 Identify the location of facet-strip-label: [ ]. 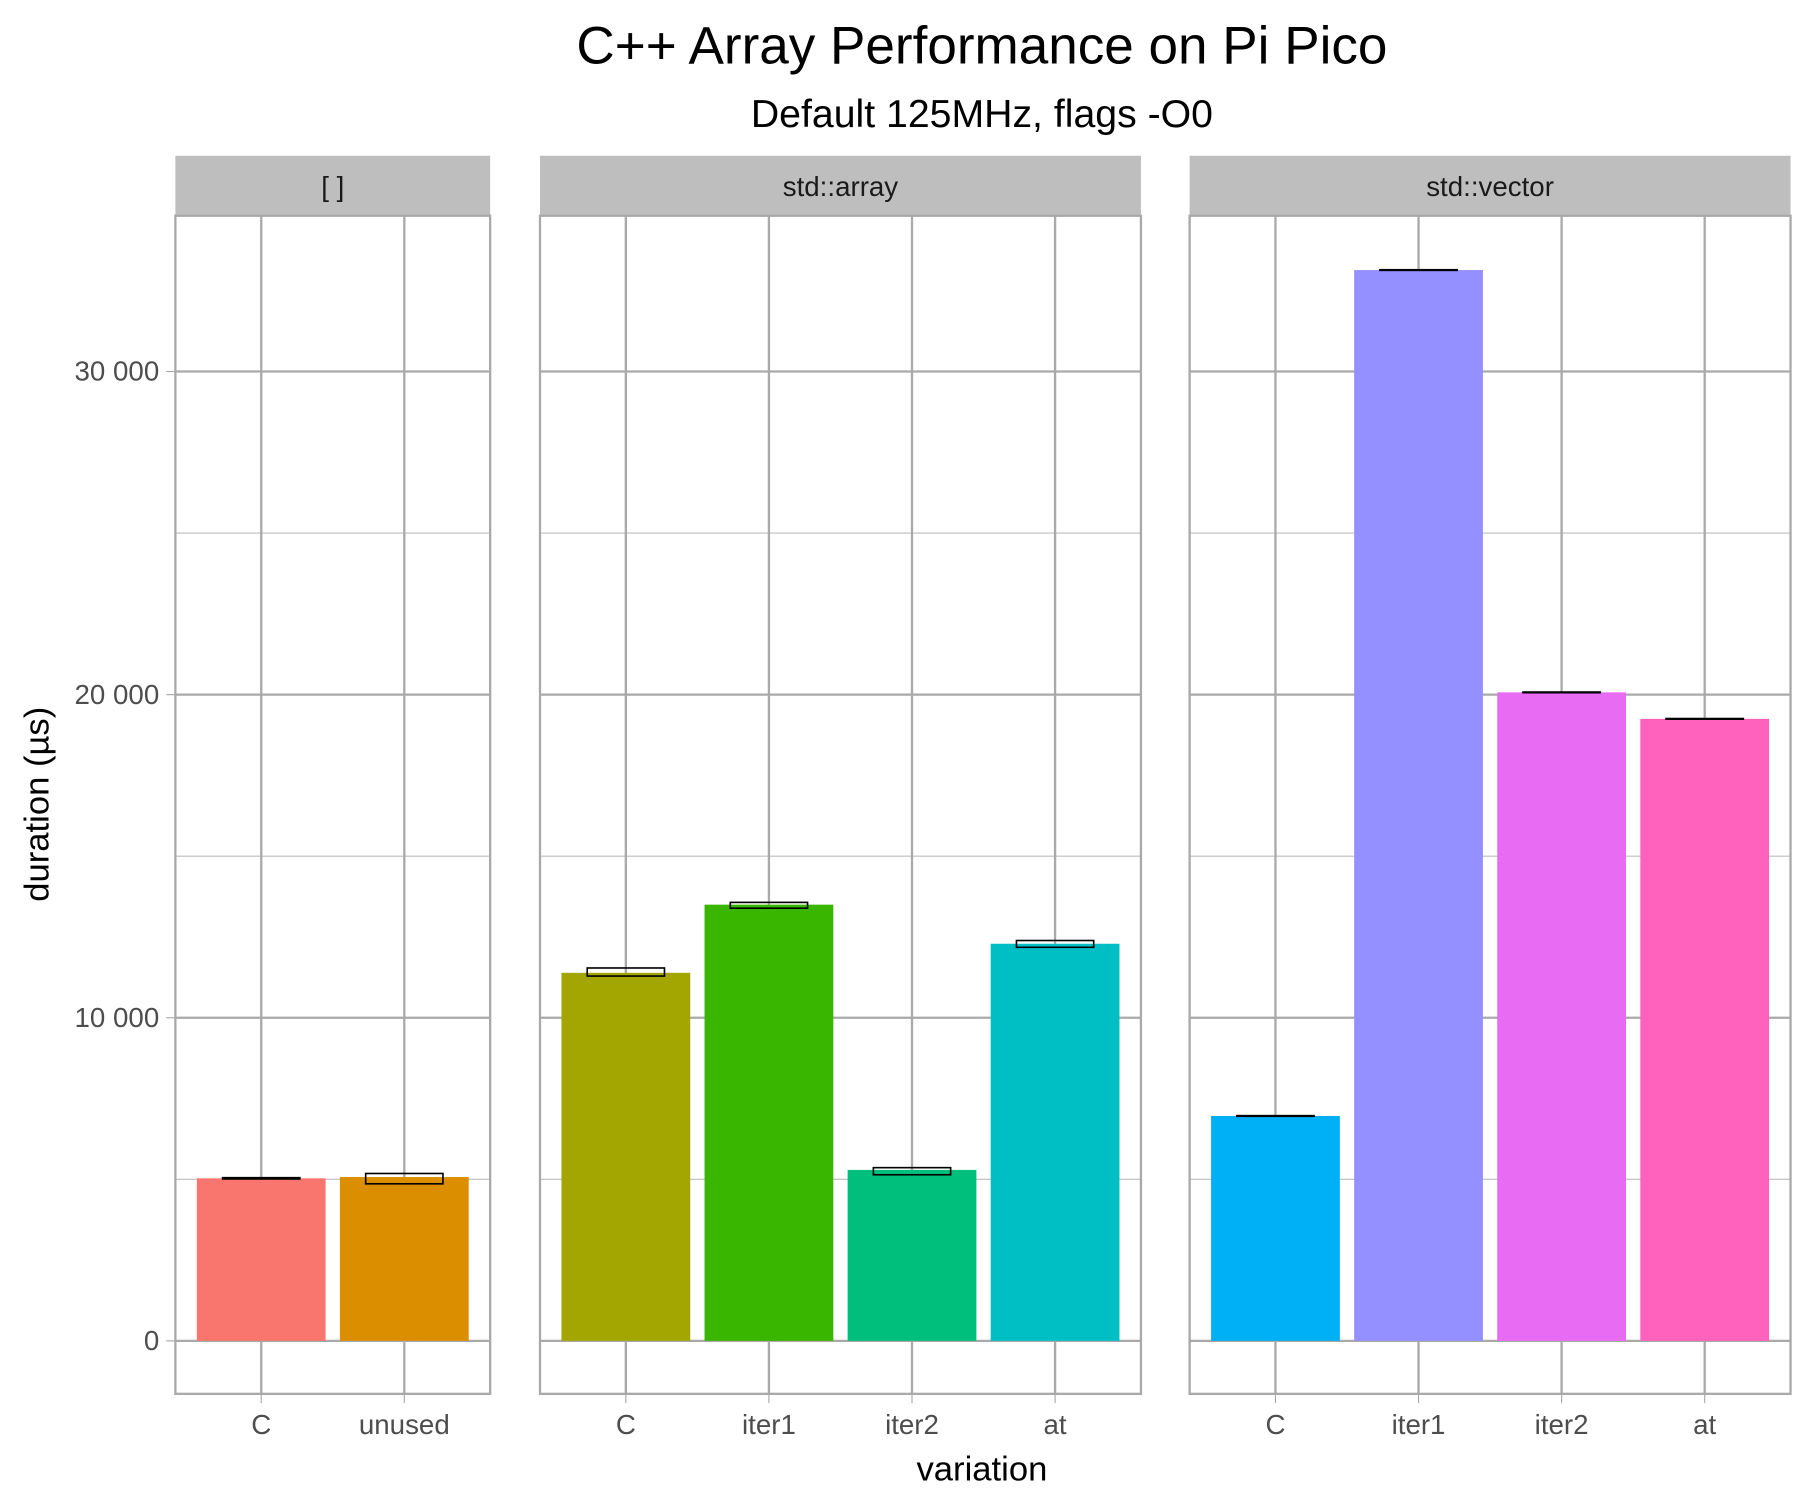
(332, 186).